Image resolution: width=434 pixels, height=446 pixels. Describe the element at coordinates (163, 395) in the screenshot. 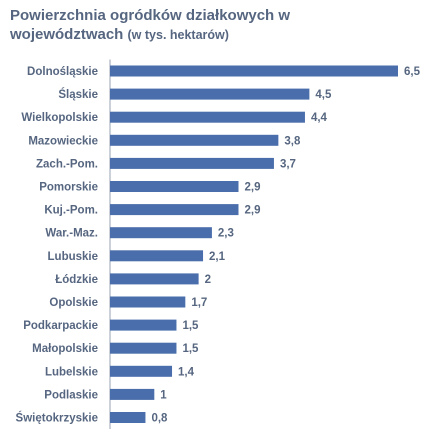

I see `value-label: 1` at that location.